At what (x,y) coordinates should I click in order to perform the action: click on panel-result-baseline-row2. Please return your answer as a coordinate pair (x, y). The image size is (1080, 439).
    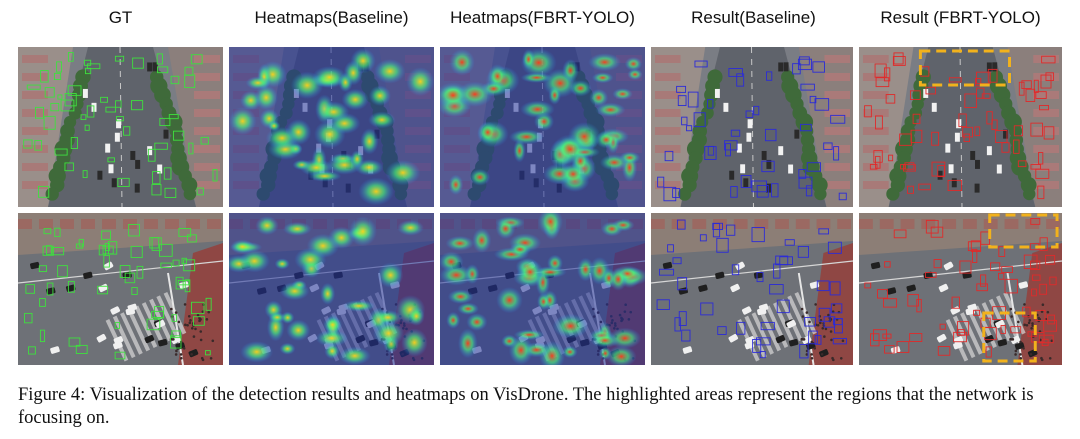
    Looking at the image, I should click on (752, 289).